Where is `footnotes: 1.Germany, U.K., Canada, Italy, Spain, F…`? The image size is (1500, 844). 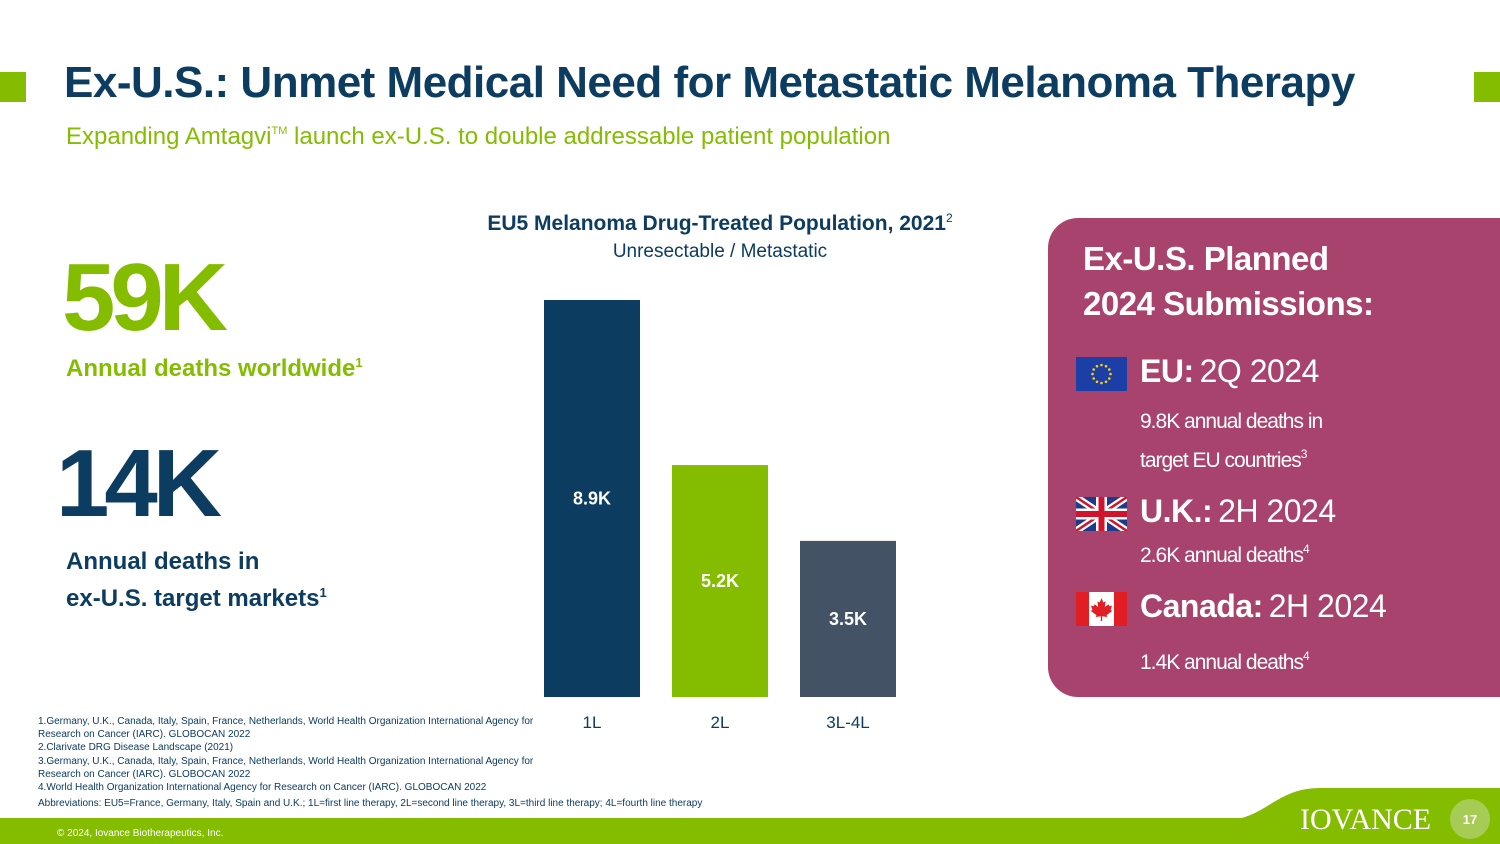
footnotes: 1.Germany, U.K., Canada, Italy, Spain, F… is located at coordinates (288, 754).